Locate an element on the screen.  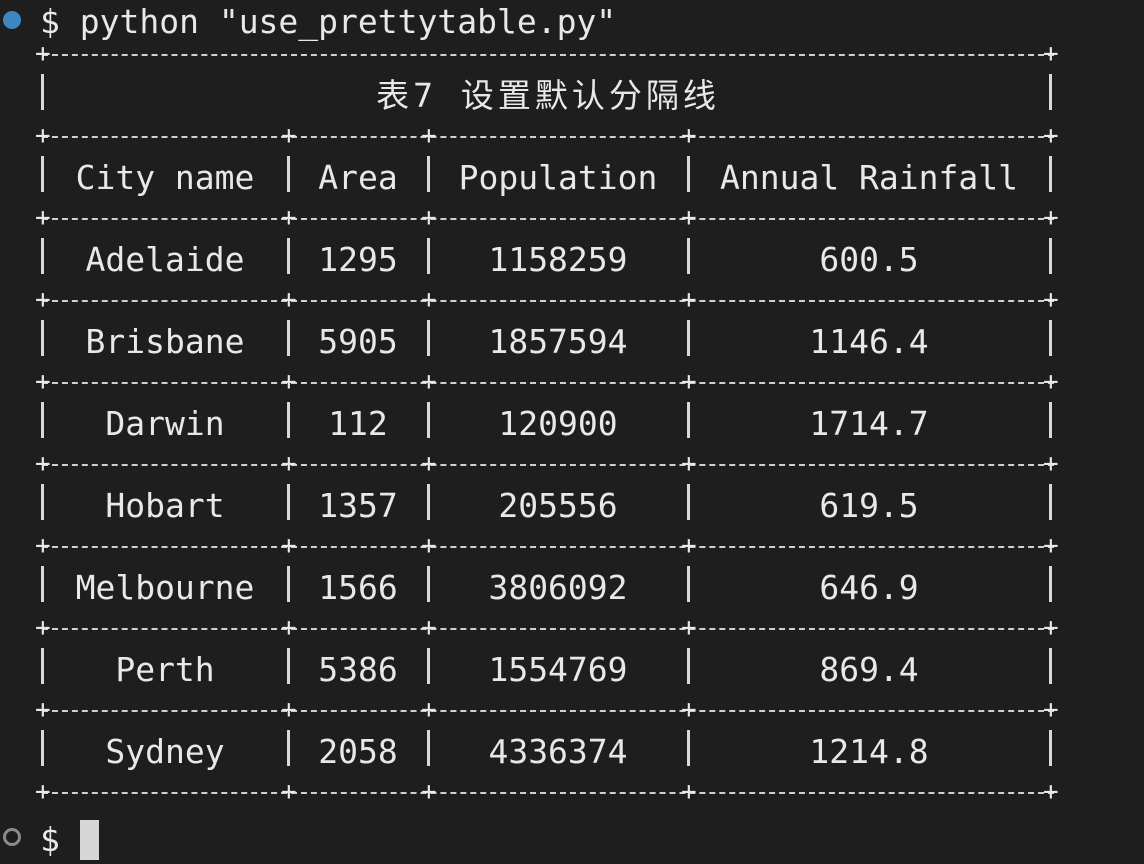
table-cell: 646.9 is located at coordinates (869, 587).